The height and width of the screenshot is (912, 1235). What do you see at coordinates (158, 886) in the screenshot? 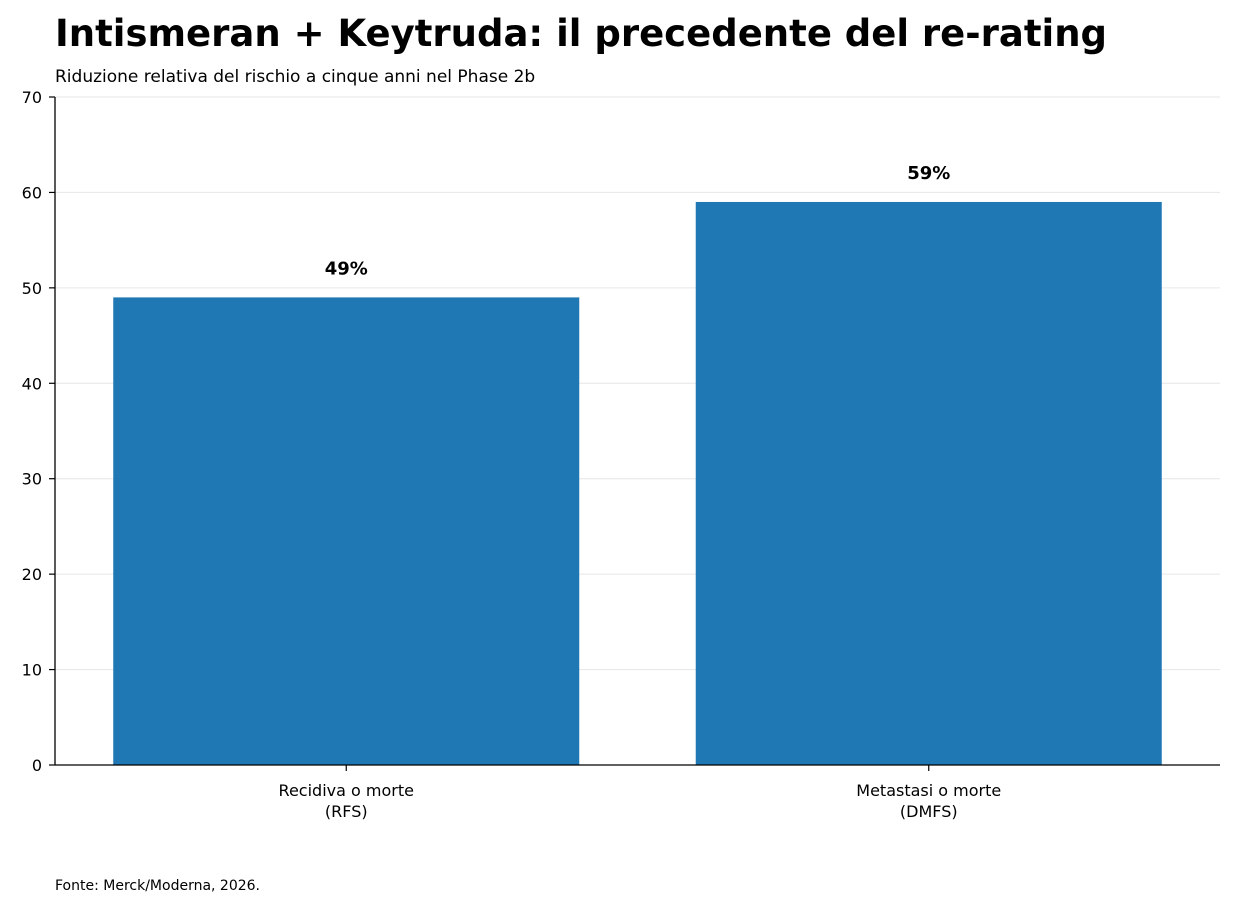
I see `source-note: Fonte: Merck/Moderna, 2026.` at bounding box center [158, 886].